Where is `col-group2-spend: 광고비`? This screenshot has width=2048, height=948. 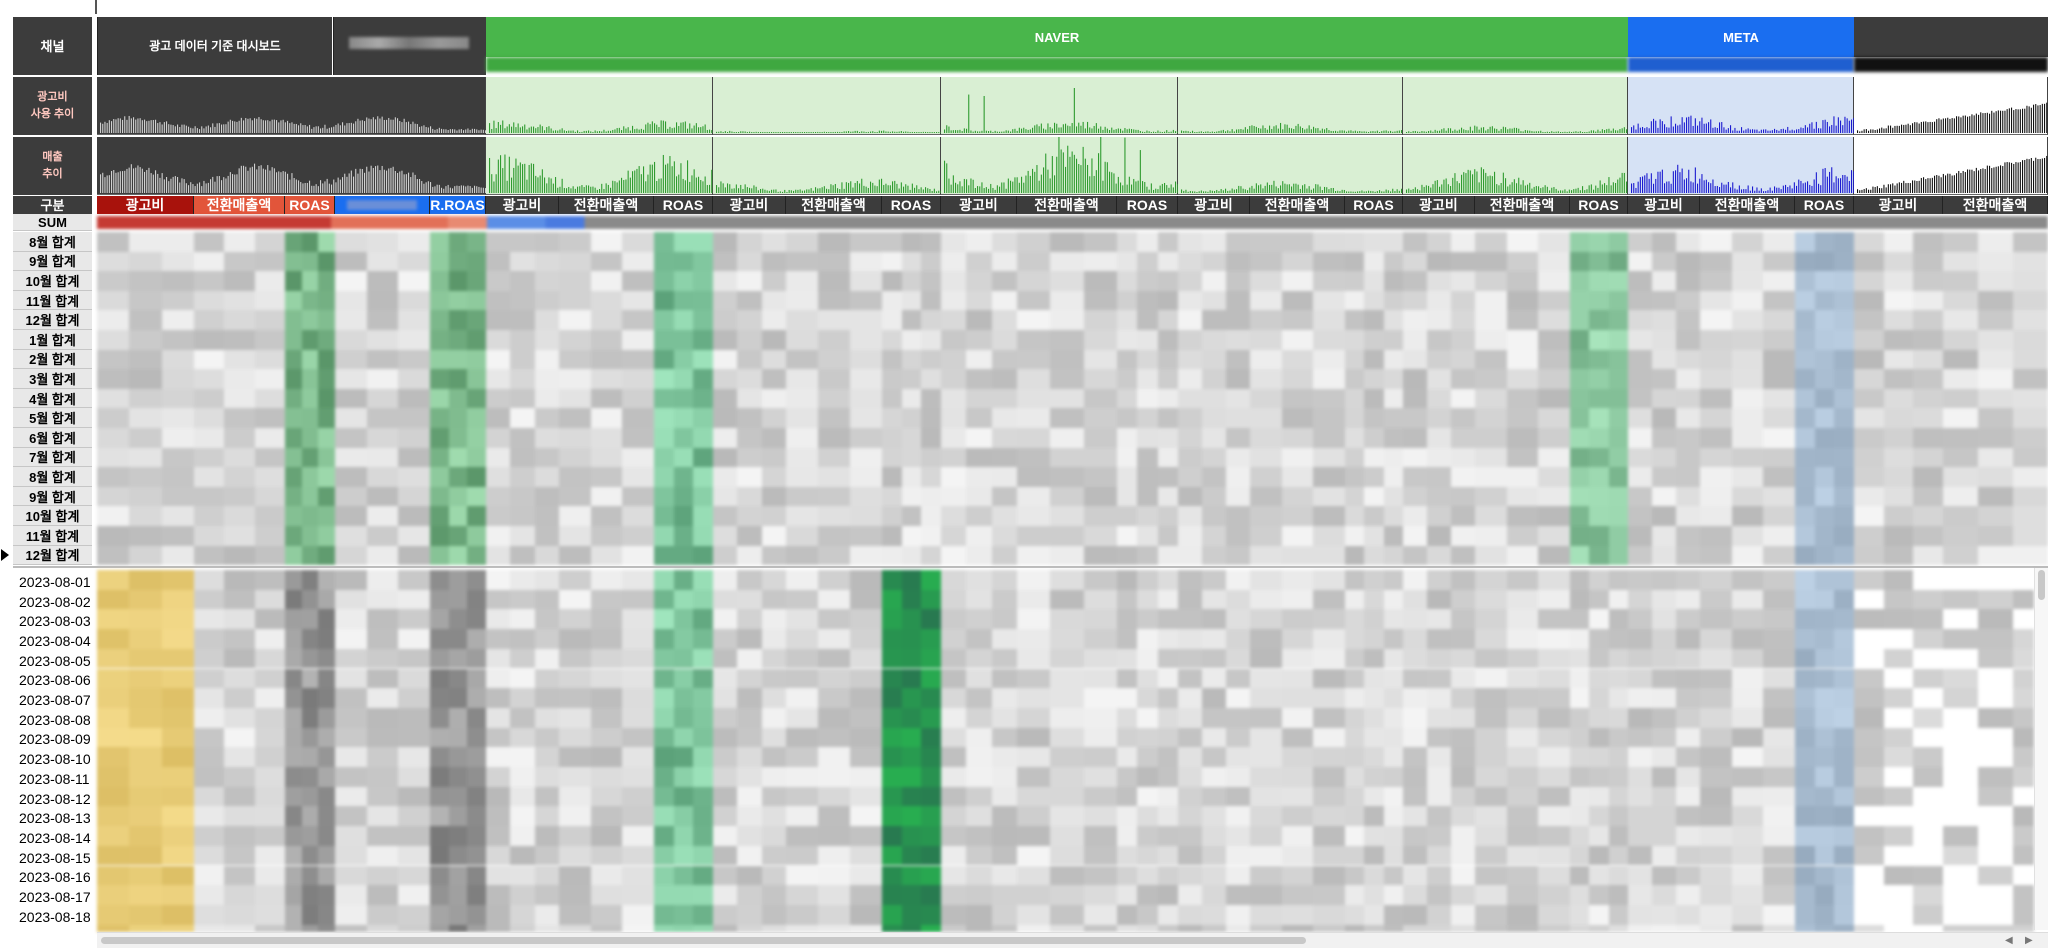 col-group2-spend: 광고비 is located at coordinates (979, 205).